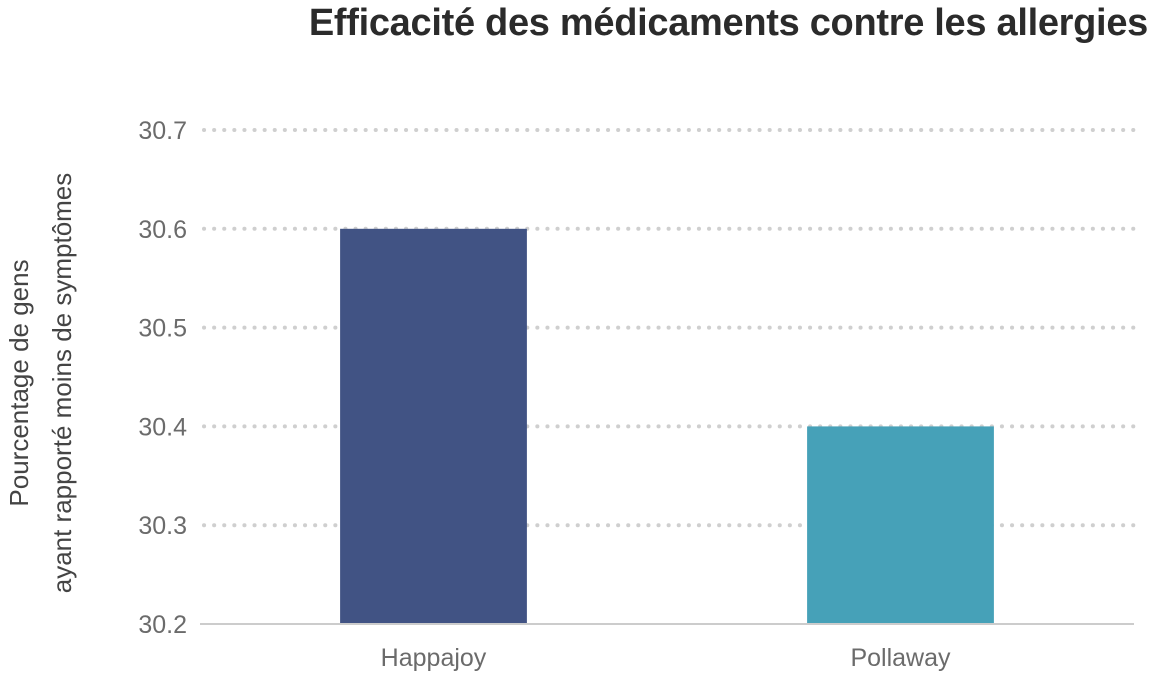 This screenshot has height=678, width=1154. Describe the element at coordinates (433, 426) in the screenshot. I see `bar-happajoy` at that location.